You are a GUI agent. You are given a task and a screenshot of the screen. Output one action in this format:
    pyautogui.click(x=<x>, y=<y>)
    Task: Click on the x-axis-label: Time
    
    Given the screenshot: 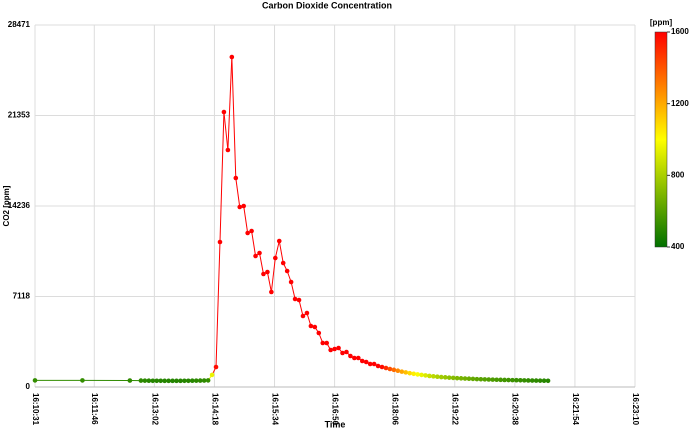 What is the action you would take?
    pyautogui.click(x=335, y=424)
    